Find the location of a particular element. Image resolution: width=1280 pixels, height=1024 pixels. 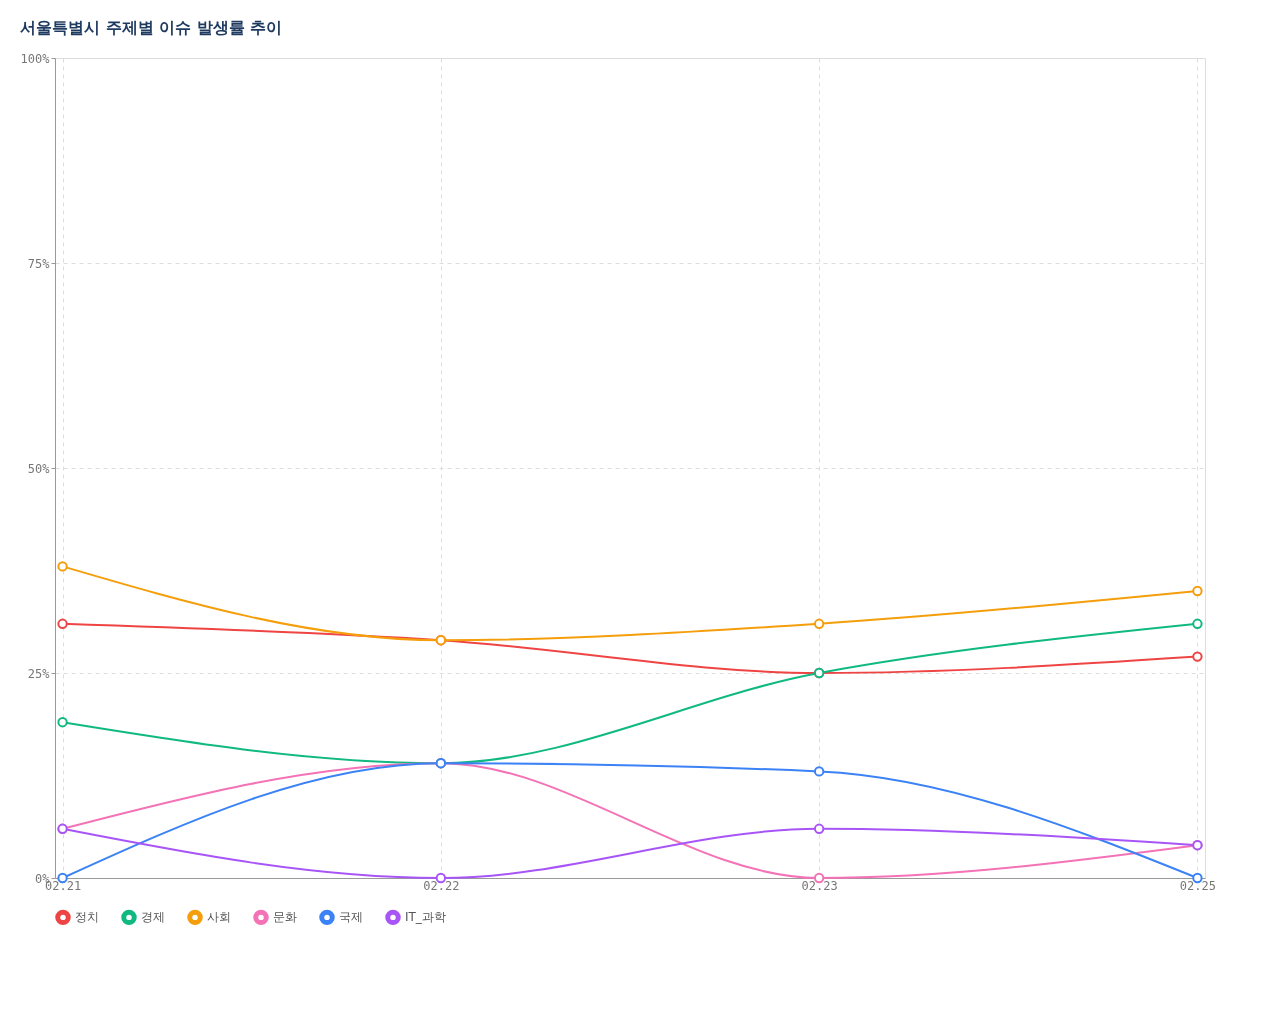

legend-label: 문화 is located at coordinates (285, 917).